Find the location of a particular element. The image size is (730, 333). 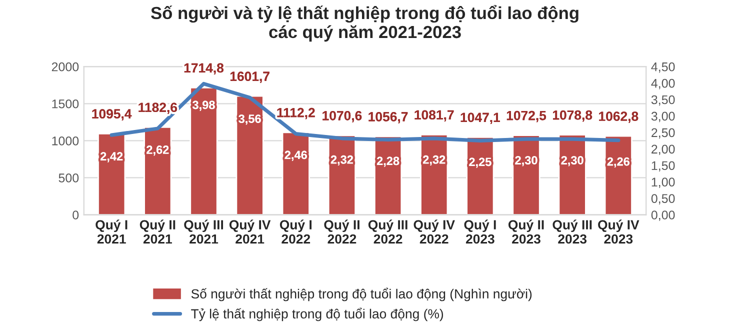

data-label: 1714,8 is located at coordinates (204, 69).